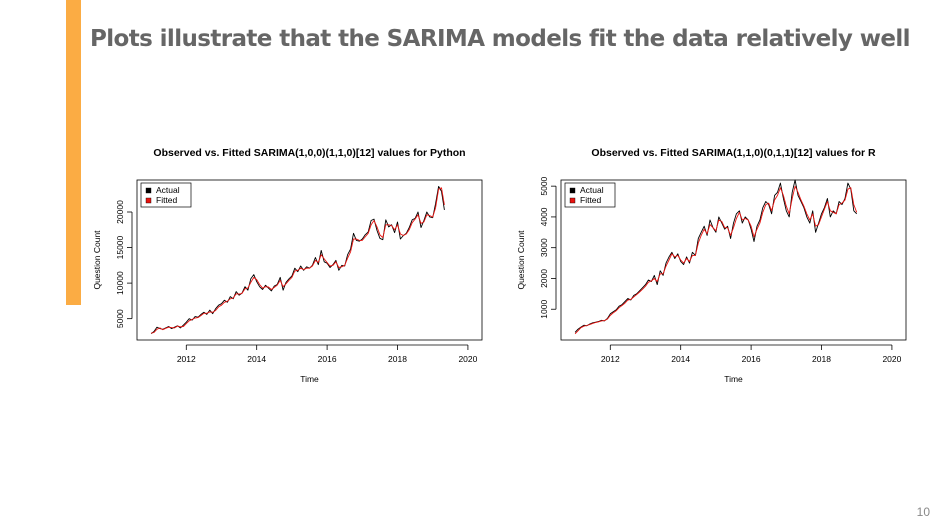 The width and height of the screenshot is (944, 531). What do you see at coordinates (120, 247) in the screenshot?
I see `y-tick-label: 15000` at bounding box center [120, 247].